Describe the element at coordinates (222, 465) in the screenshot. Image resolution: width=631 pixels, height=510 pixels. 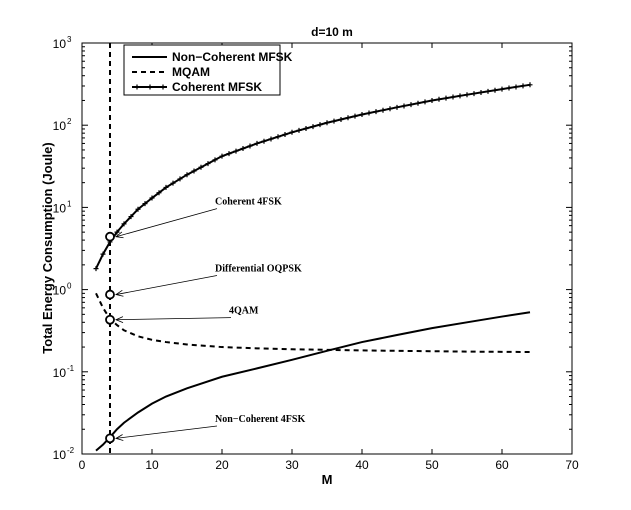
I see `x-tick-label: 20` at that location.